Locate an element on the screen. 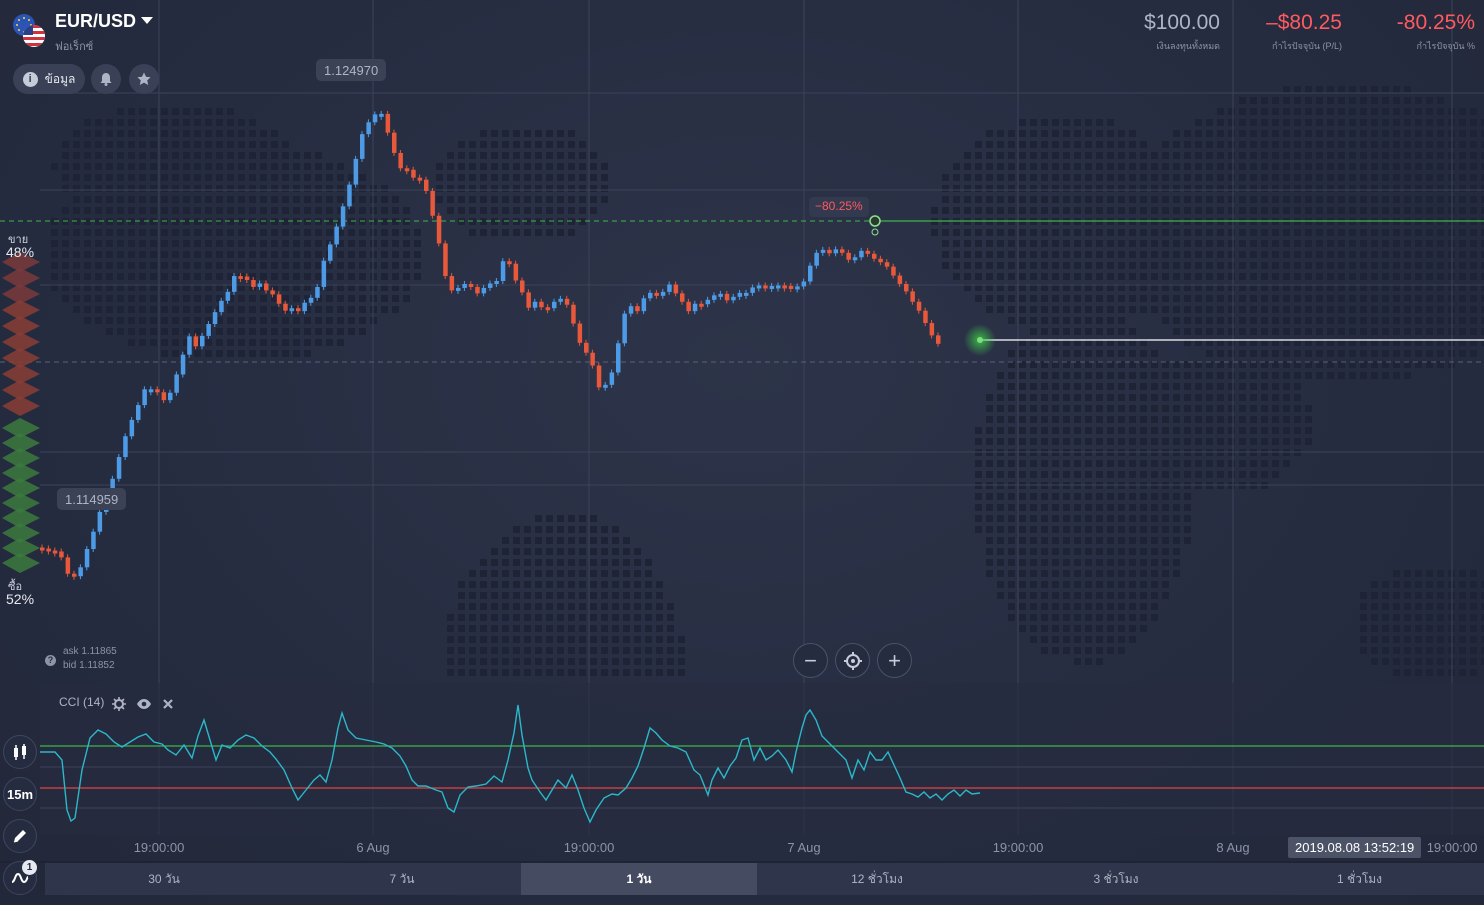 The image size is (1484, 905). chart-type-button is located at coordinates (20, 752).